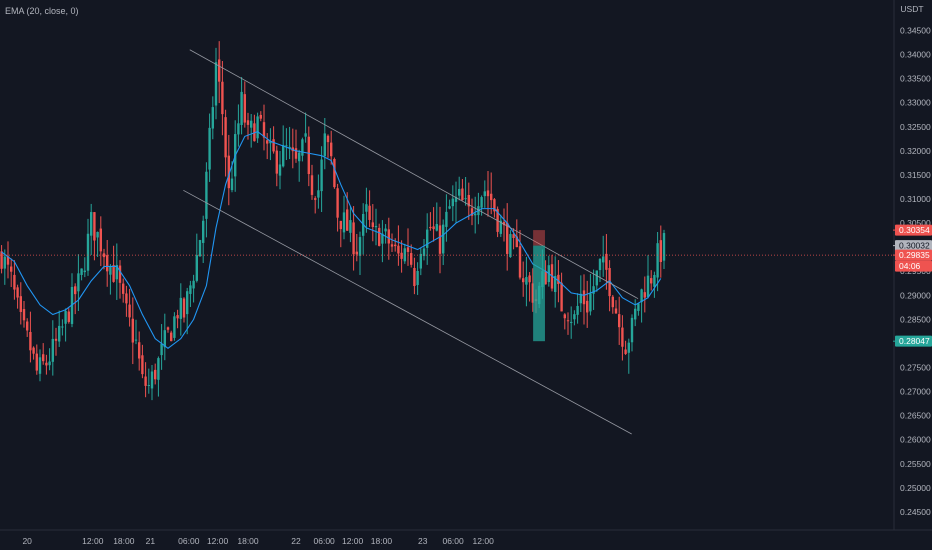 The height and width of the screenshot is (550, 932). What do you see at coordinates (914, 341) in the screenshot?
I see `price-tag-label: 0.28047` at bounding box center [914, 341].